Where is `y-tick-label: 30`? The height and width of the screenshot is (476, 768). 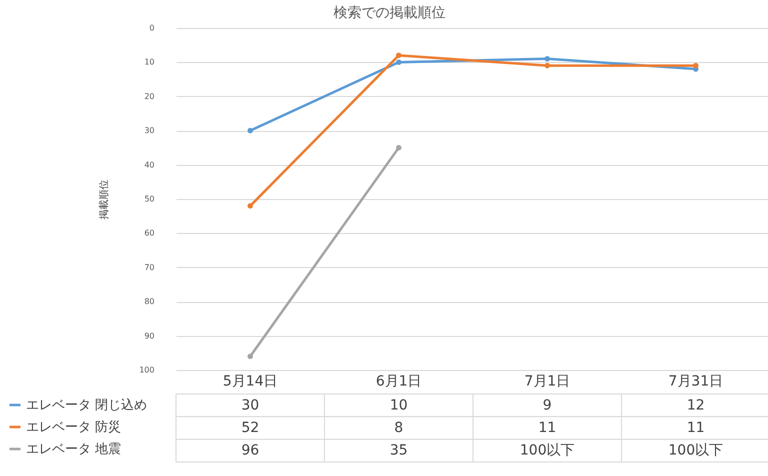
y-tick-label: 30 is located at coordinates (149, 131).